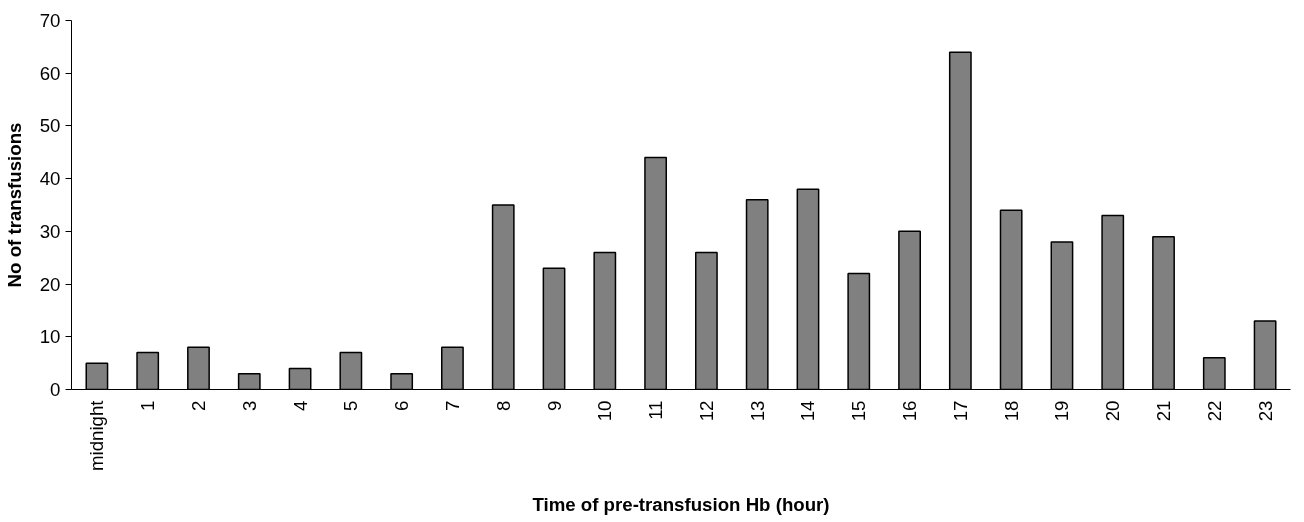  What do you see at coordinates (351, 405) in the screenshot?
I see `x-tick-label: 5` at bounding box center [351, 405].